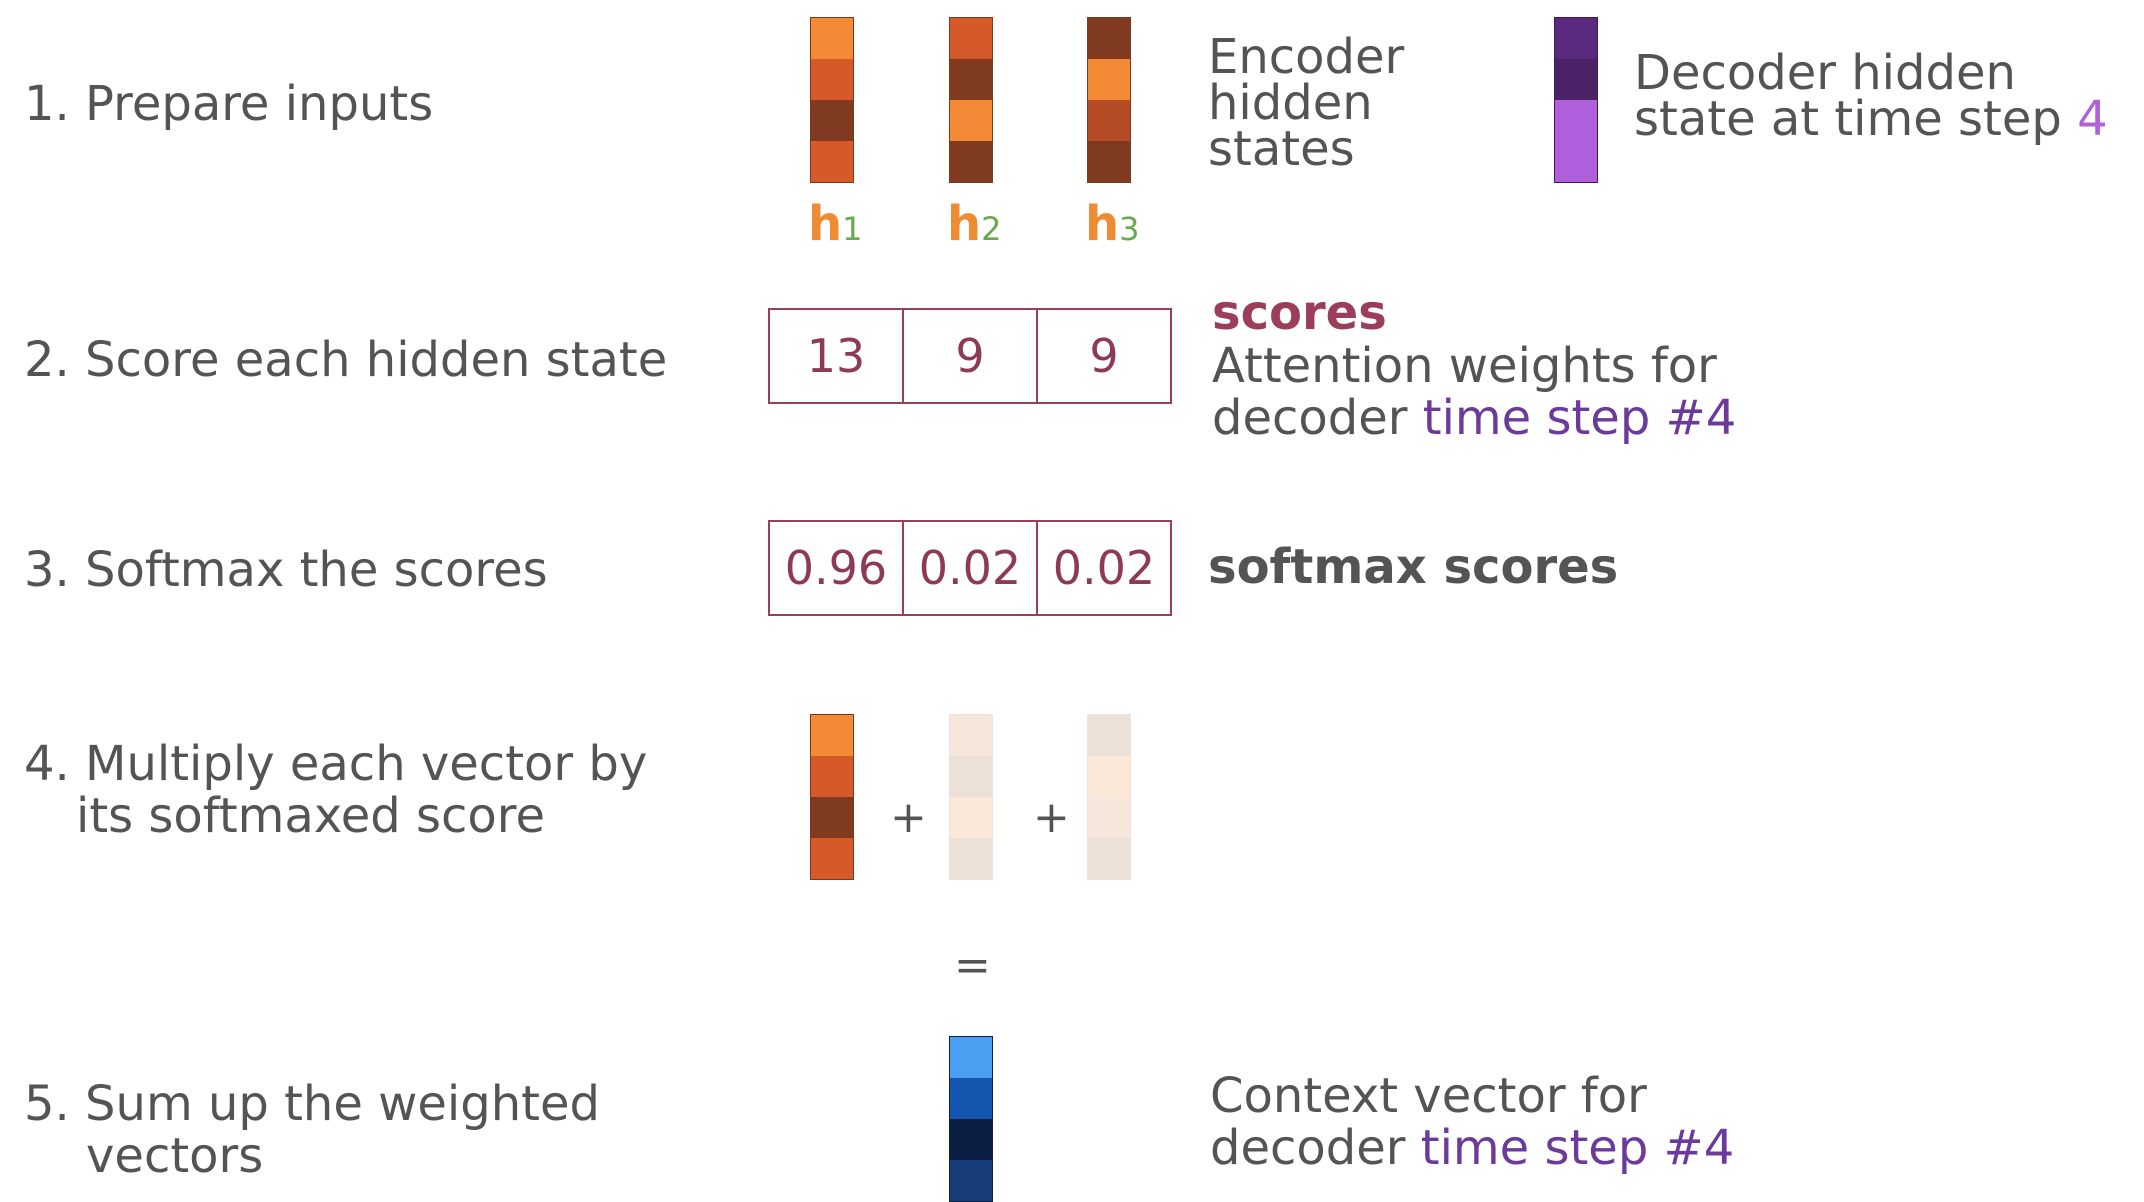  I want to click on step-4-label-line2: its softmaxed score, so click(311, 816).